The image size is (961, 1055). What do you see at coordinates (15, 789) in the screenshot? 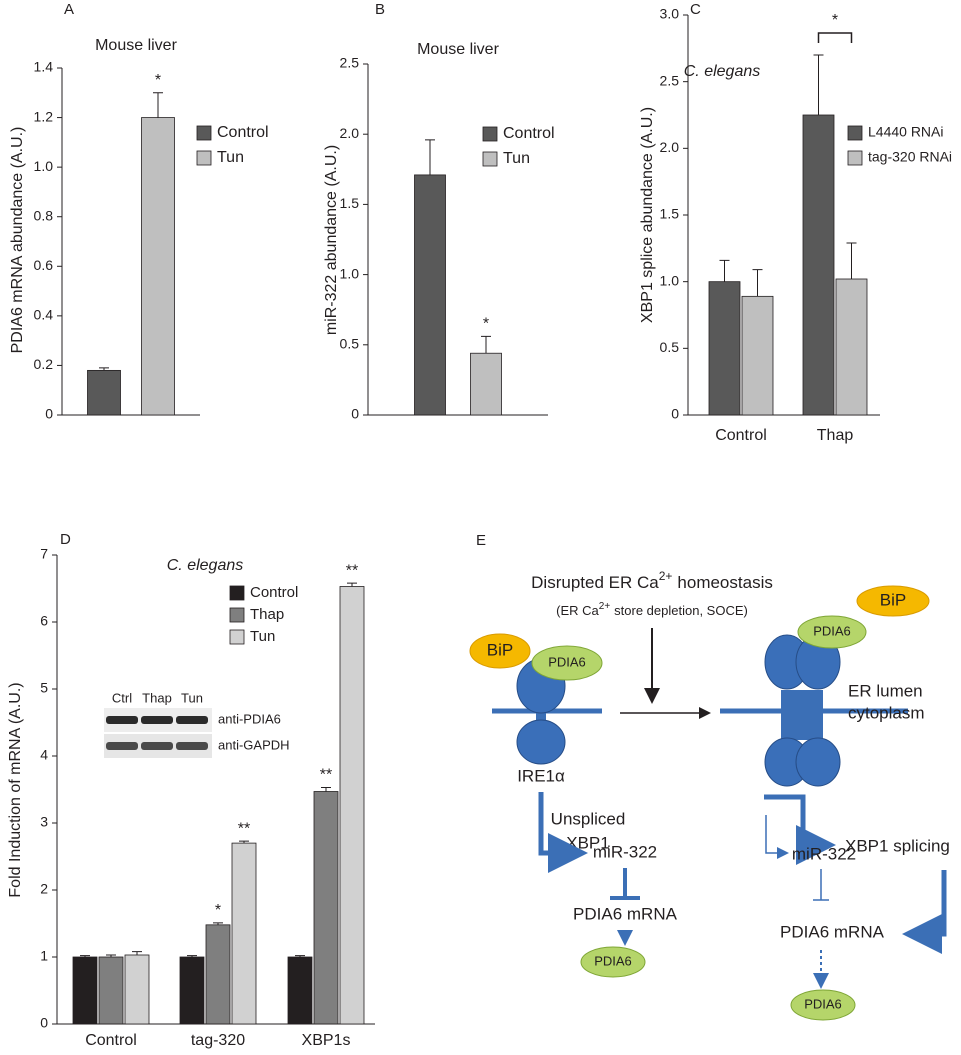
I see `y-axis-label: Fold Induction of mRNA (A.U.)` at bounding box center [15, 789].